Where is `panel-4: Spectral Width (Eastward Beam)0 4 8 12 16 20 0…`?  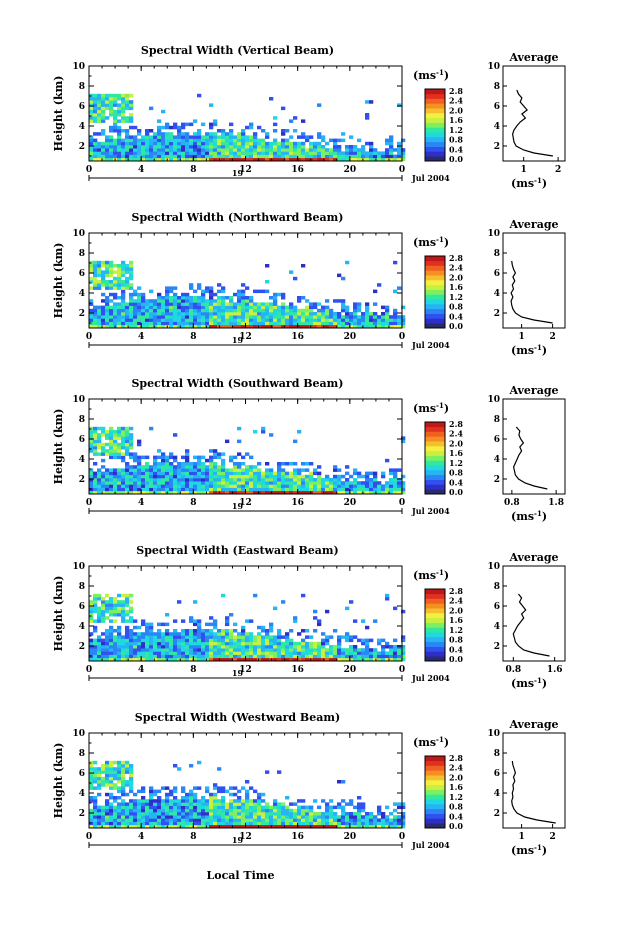 panel-4: Spectral Width (Eastward Beam)0 4 8 12 16 20 0… is located at coordinates (309, 617).